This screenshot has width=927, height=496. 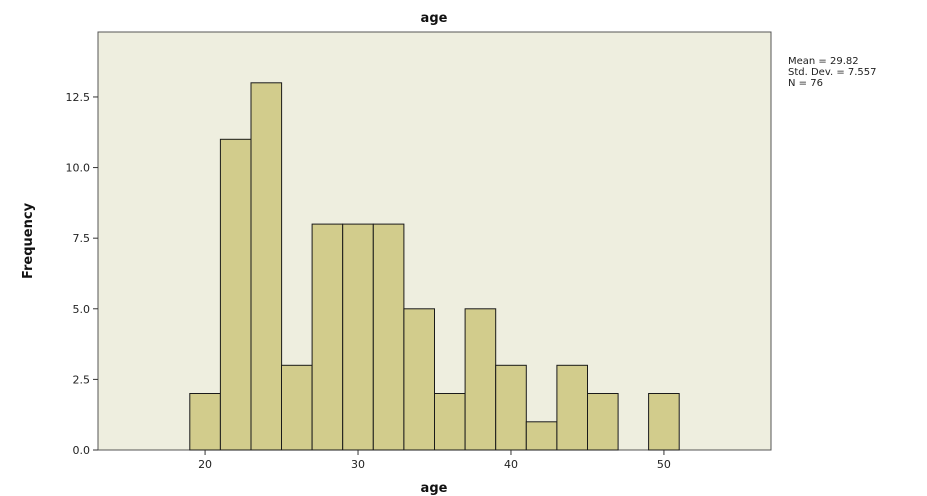 I want to click on chart-title: age, so click(x=434, y=18).